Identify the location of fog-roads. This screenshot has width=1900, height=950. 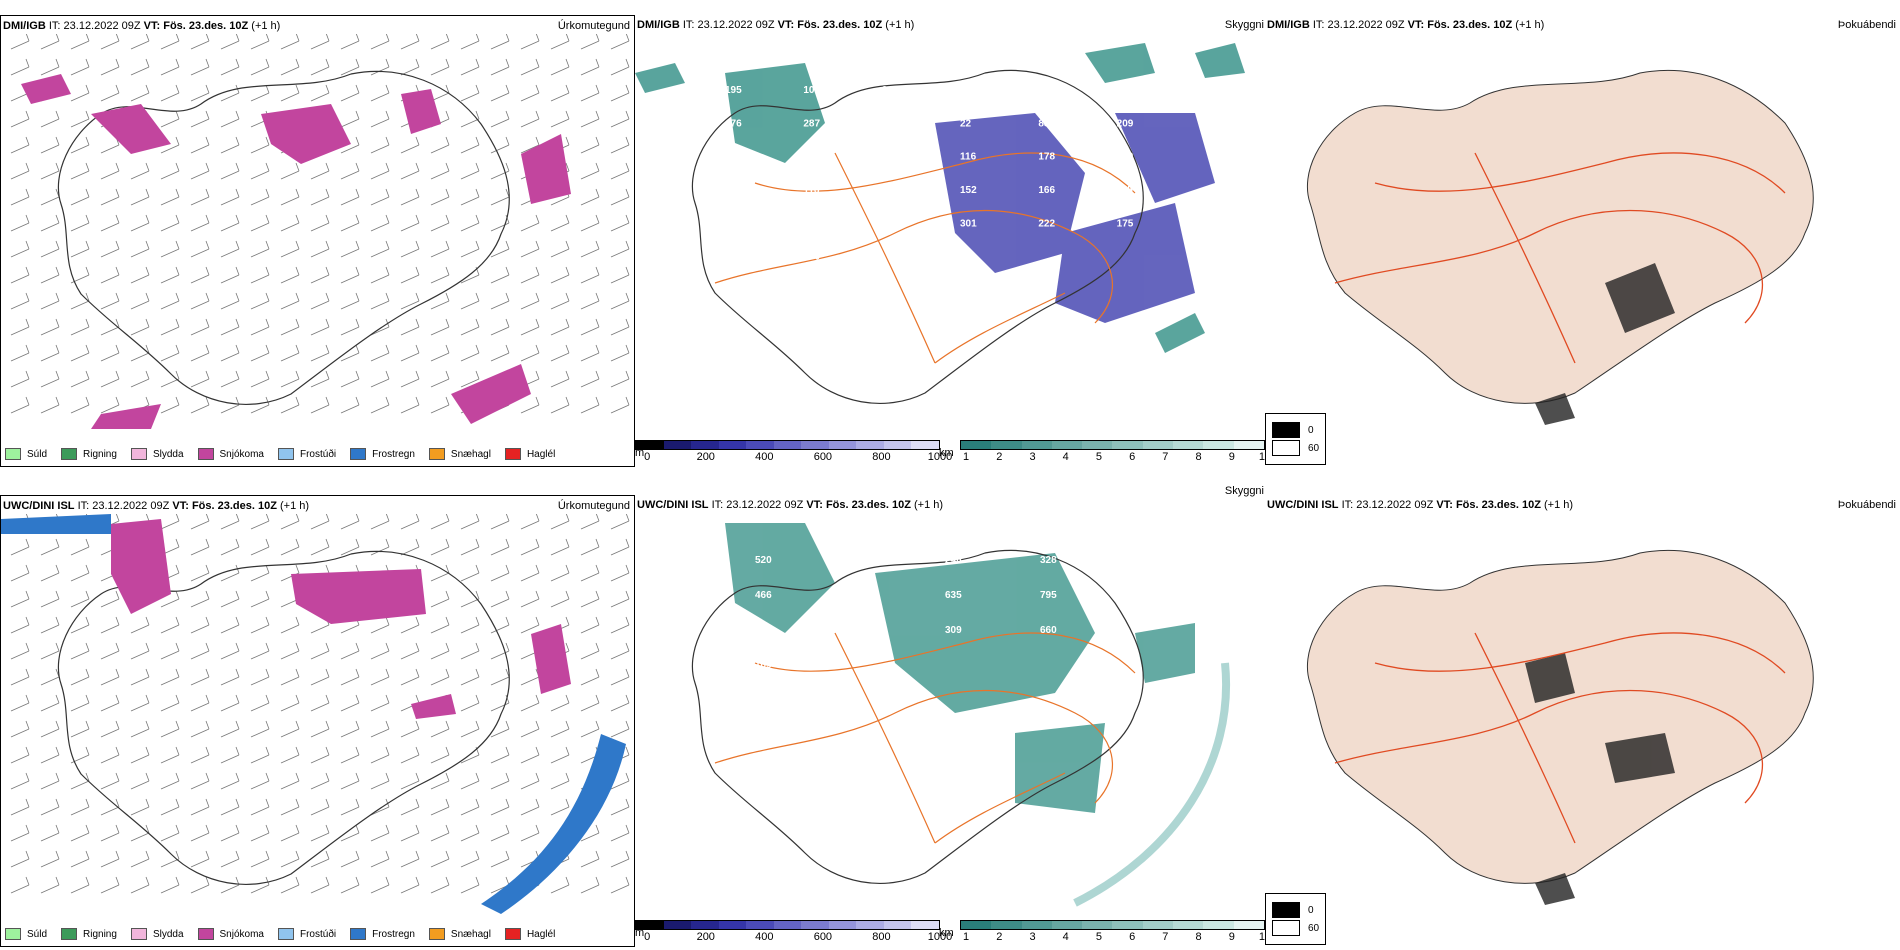
(1560, 258).